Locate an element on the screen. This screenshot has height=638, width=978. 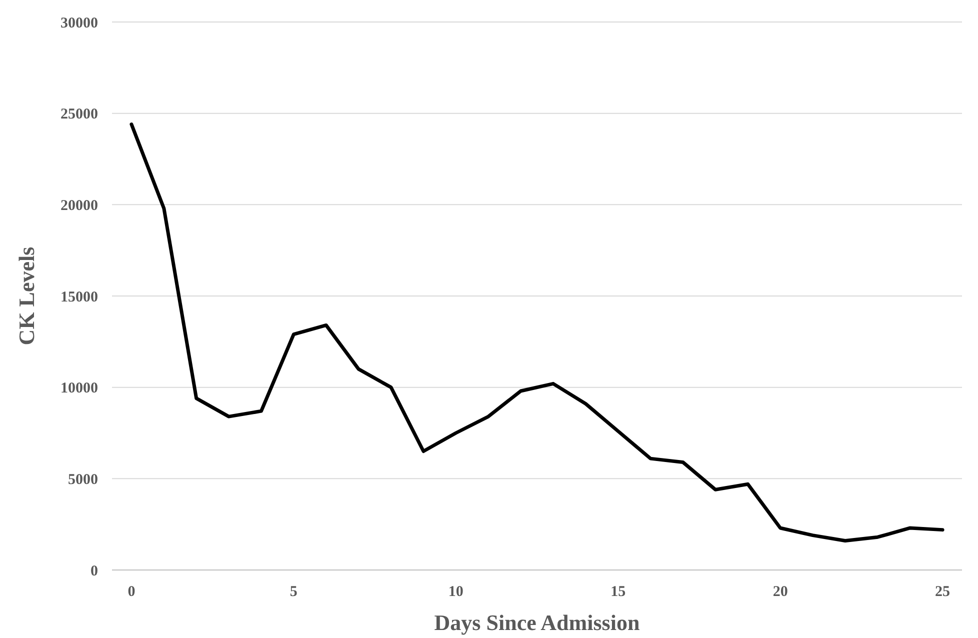
x-tick-label: 5 is located at coordinates (294, 592).